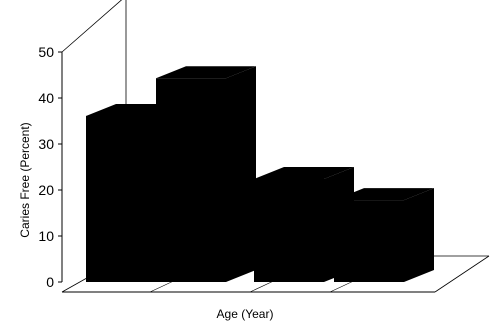 Image resolution: width=495 pixels, height=325 pixels. I want to click on y-tick-label-0: 0, so click(50, 282).